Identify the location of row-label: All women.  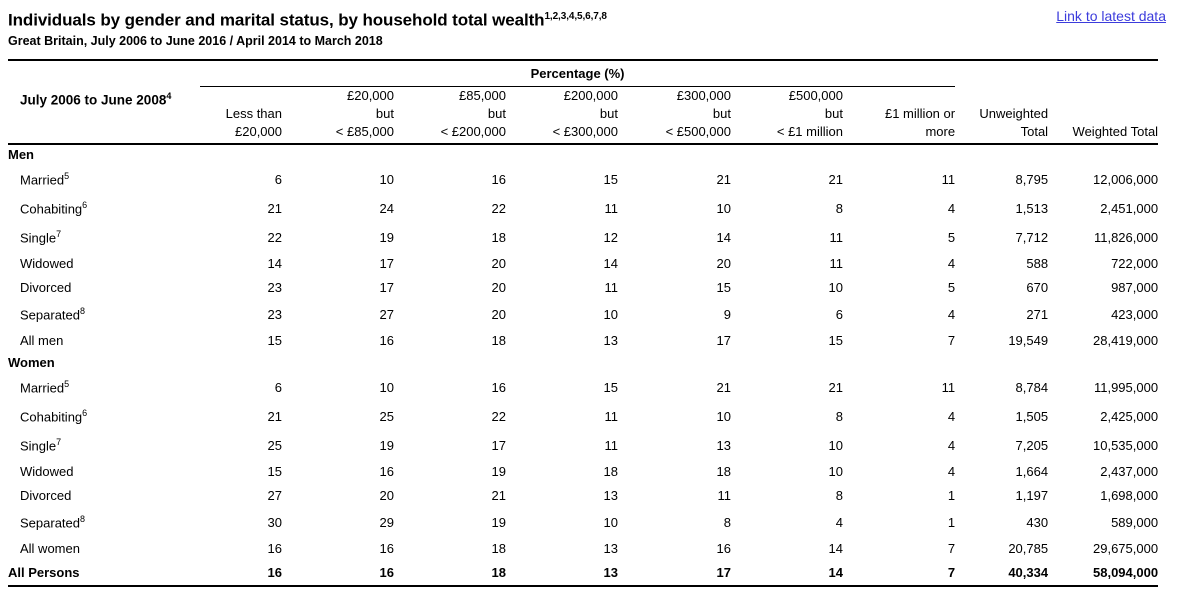
(50, 549).